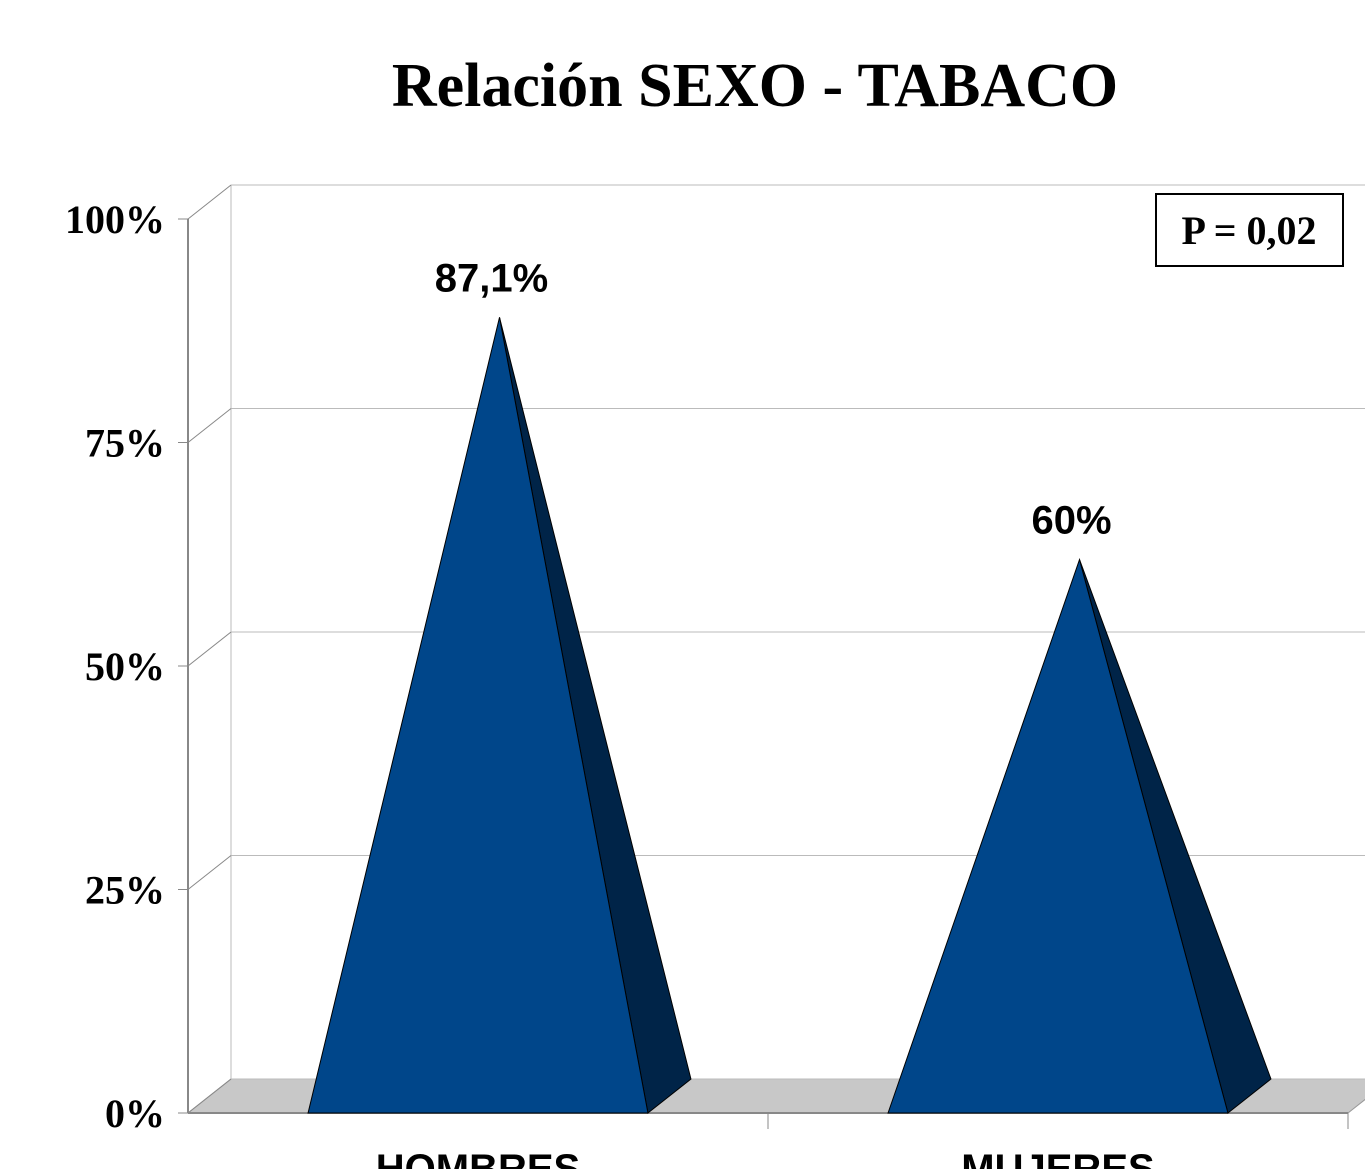  I want to click on annotation-box, so click(1249, 230).